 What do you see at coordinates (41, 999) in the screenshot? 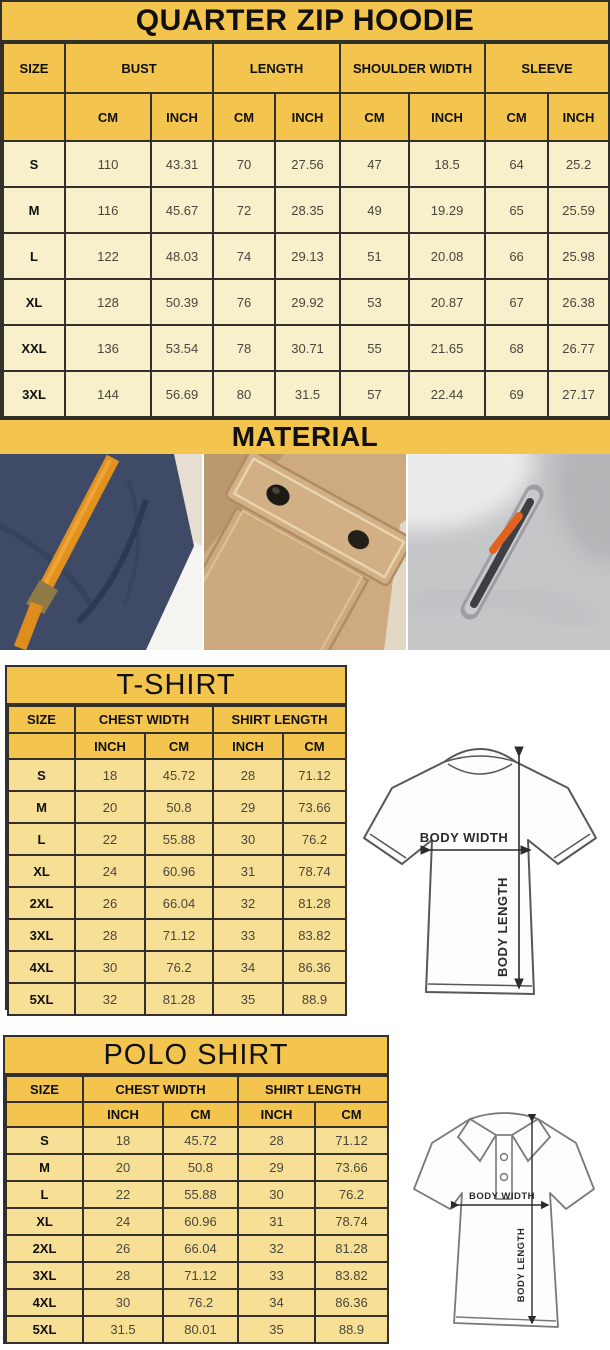
I see `size-label: 5XL` at bounding box center [41, 999].